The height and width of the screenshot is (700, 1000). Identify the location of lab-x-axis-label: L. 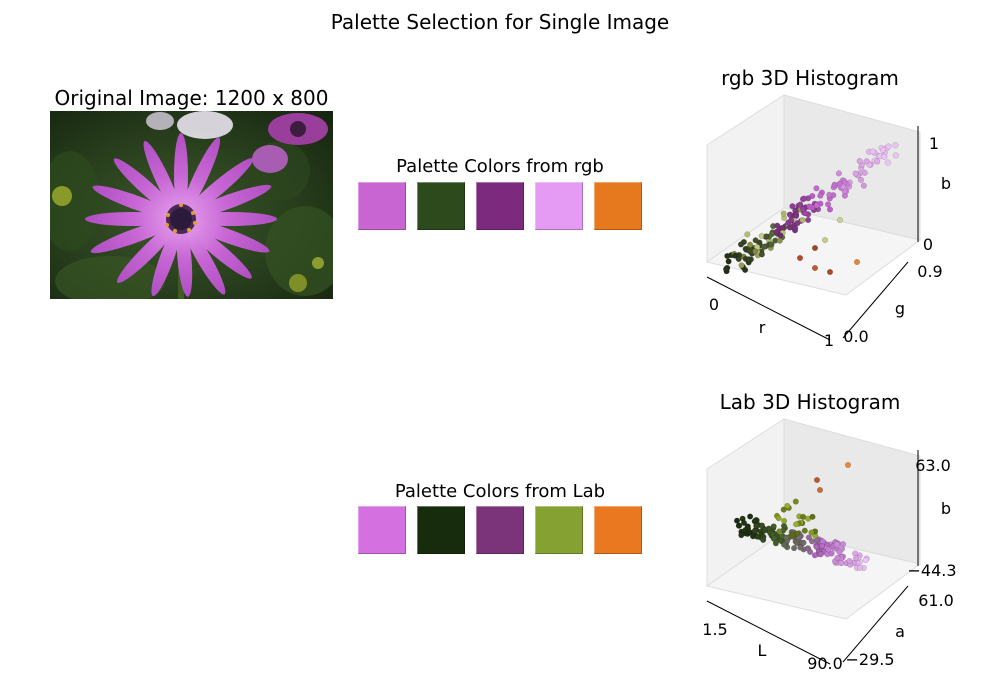
(762, 650).